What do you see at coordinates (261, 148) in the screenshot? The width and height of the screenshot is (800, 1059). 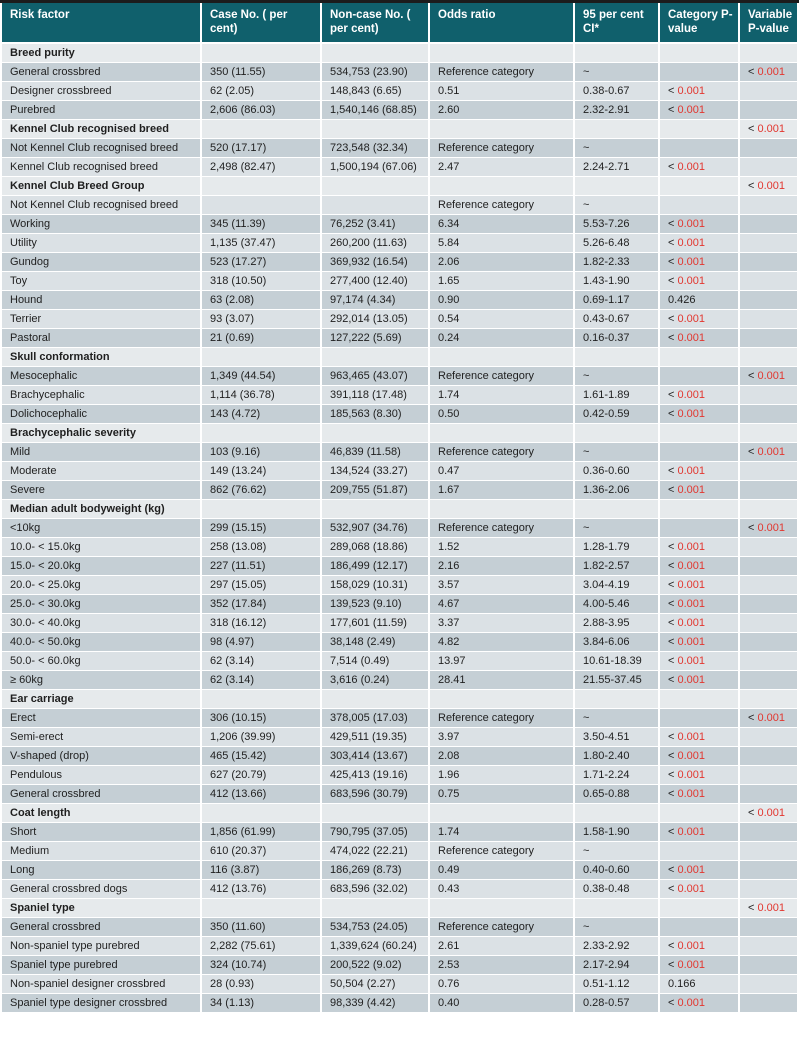 I see `case-no-cell: 520 (17.17)` at bounding box center [261, 148].